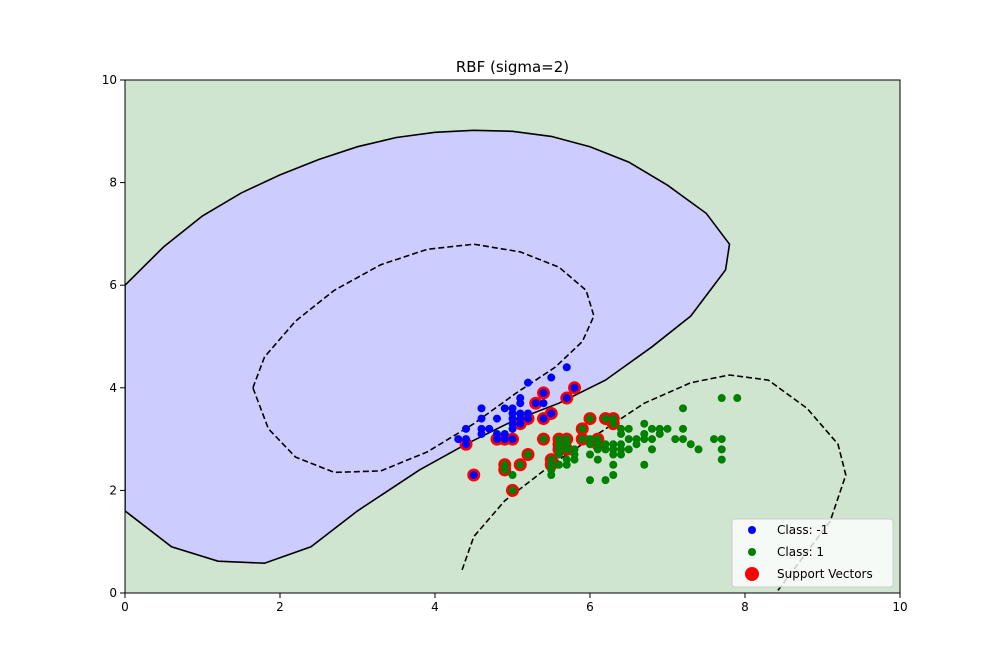 Image resolution: width=1000 pixels, height=666 pixels. I want to click on legend-label: Class: -1, so click(802, 530).